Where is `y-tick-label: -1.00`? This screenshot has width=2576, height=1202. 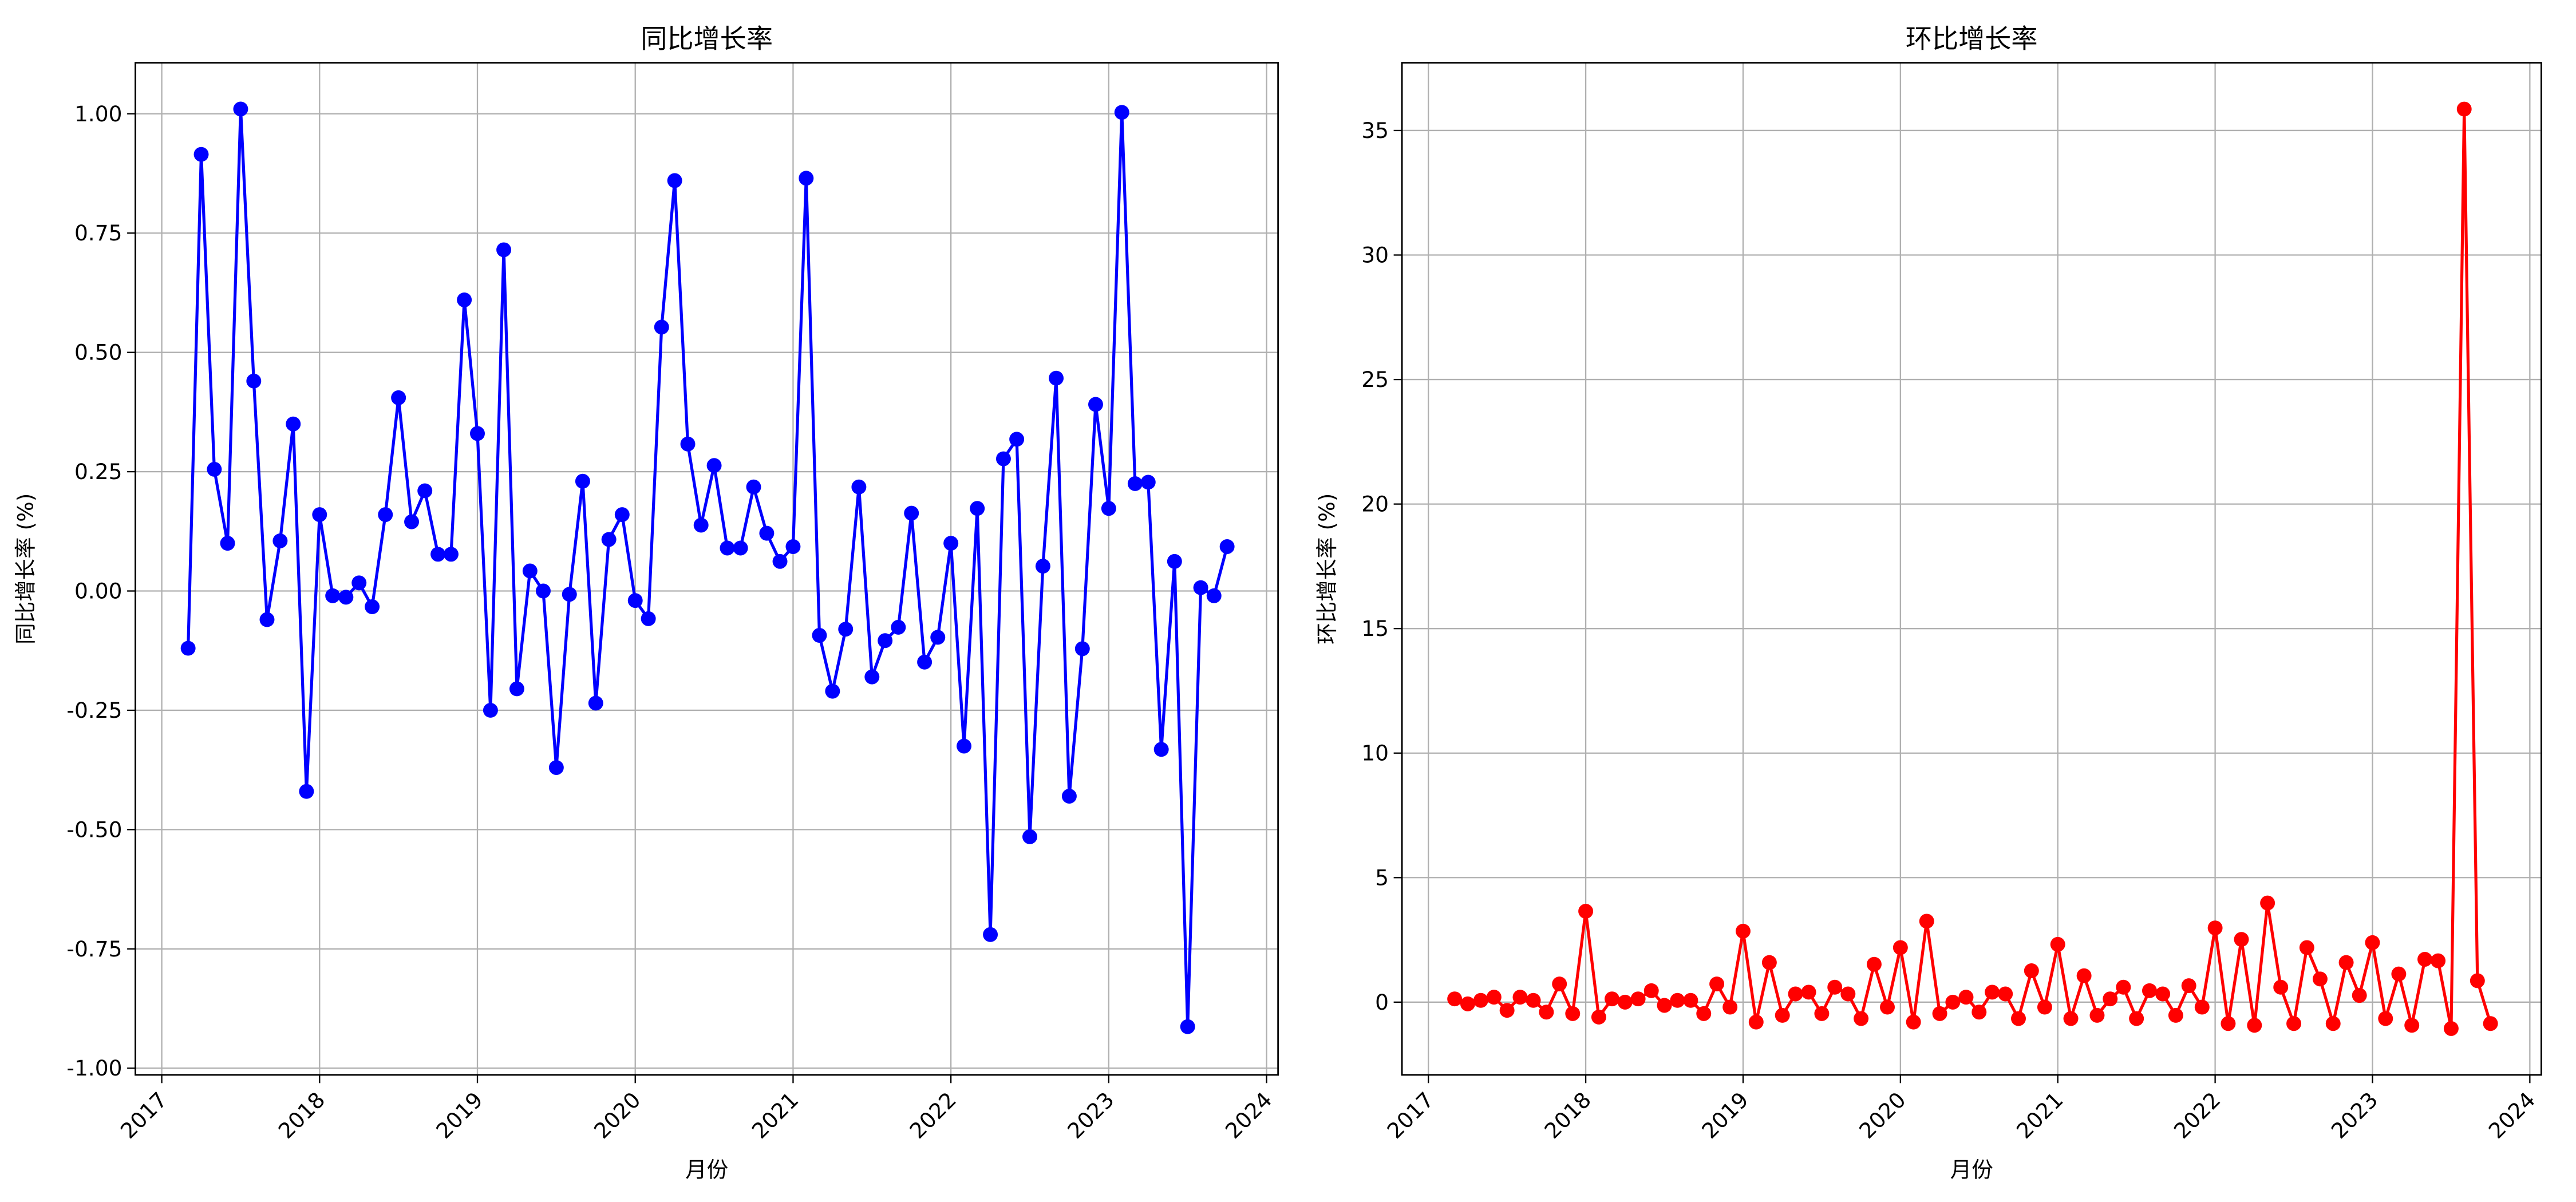
y-tick-label: -1.00 is located at coordinates (94, 1068).